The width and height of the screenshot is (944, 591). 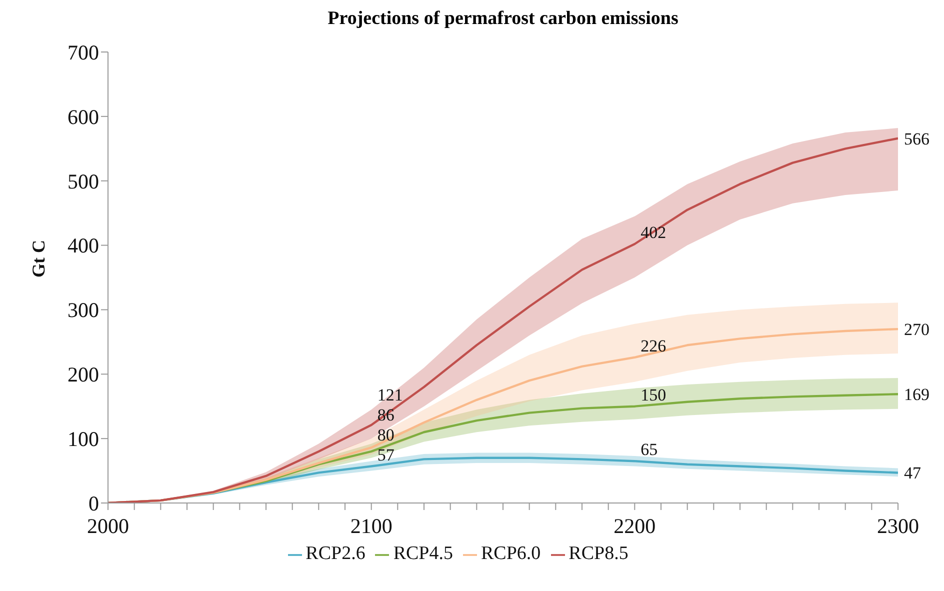 What do you see at coordinates (83, 439) in the screenshot?
I see `y-tick-label: 100` at bounding box center [83, 439].